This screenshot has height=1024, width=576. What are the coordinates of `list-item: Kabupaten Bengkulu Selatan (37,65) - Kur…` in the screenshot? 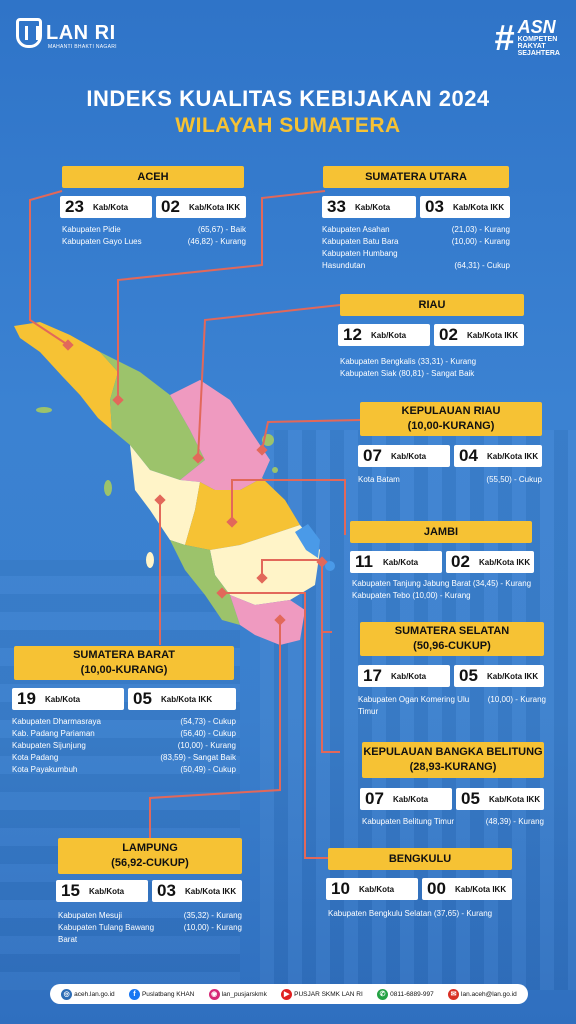 It's located at (410, 913).